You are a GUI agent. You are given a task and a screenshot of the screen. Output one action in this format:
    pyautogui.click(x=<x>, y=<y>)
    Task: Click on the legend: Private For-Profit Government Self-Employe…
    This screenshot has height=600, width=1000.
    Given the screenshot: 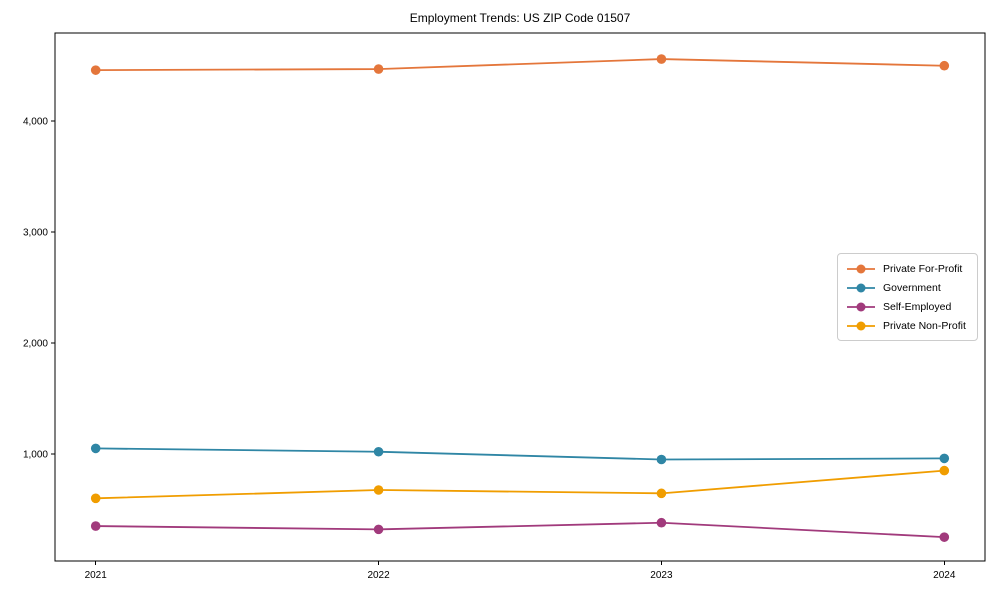 What is the action you would take?
    pyautogui.click(x=907, y=297)
    